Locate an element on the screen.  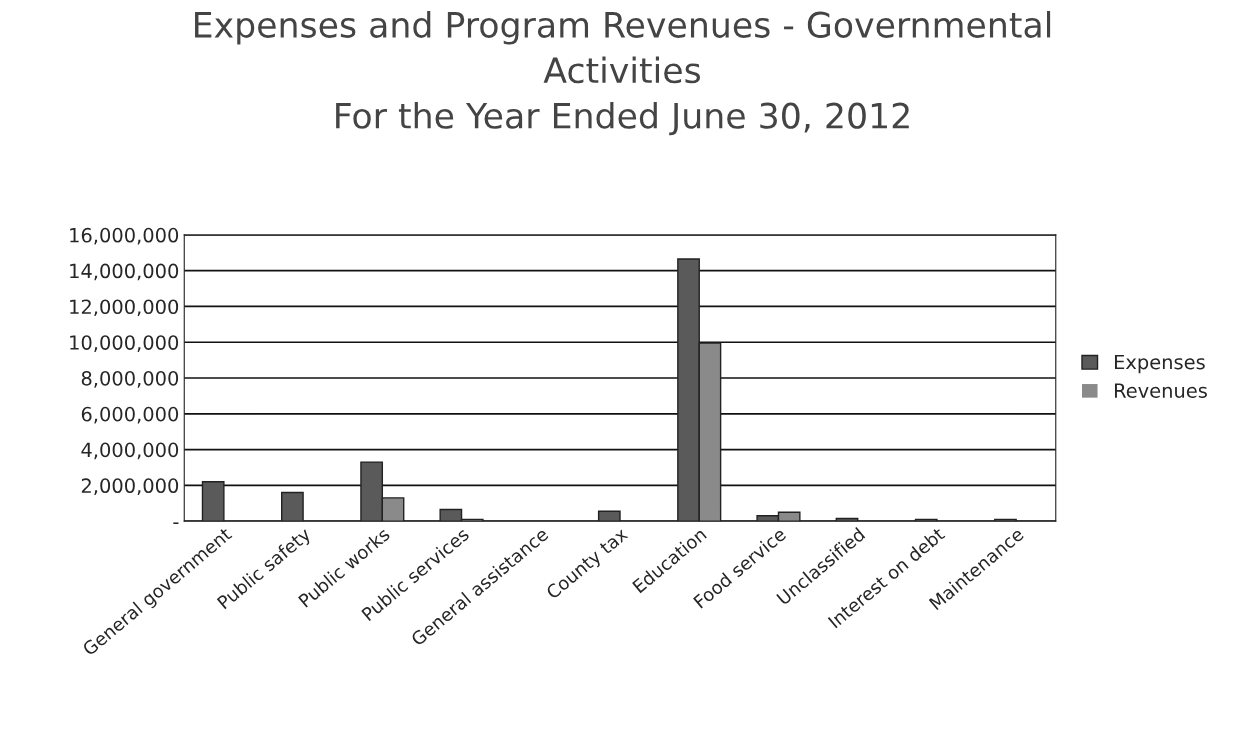
chart-title: Expenses and Program Revenues - Governmental Activities For the Year Ended June 30, 2012 is located at coordinates (623, 73).